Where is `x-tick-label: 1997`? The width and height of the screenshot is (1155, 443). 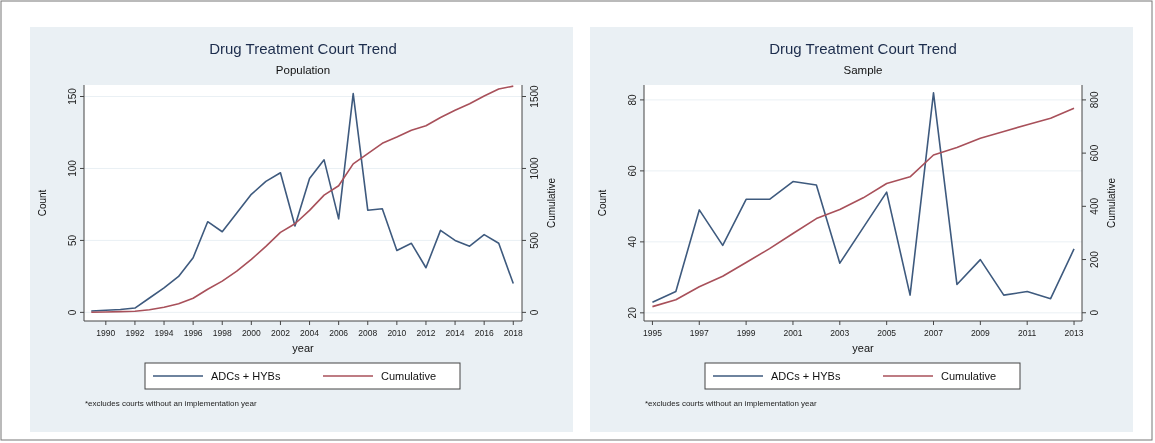
x-tick-label: 1997 is located at coordinates (699, 333).